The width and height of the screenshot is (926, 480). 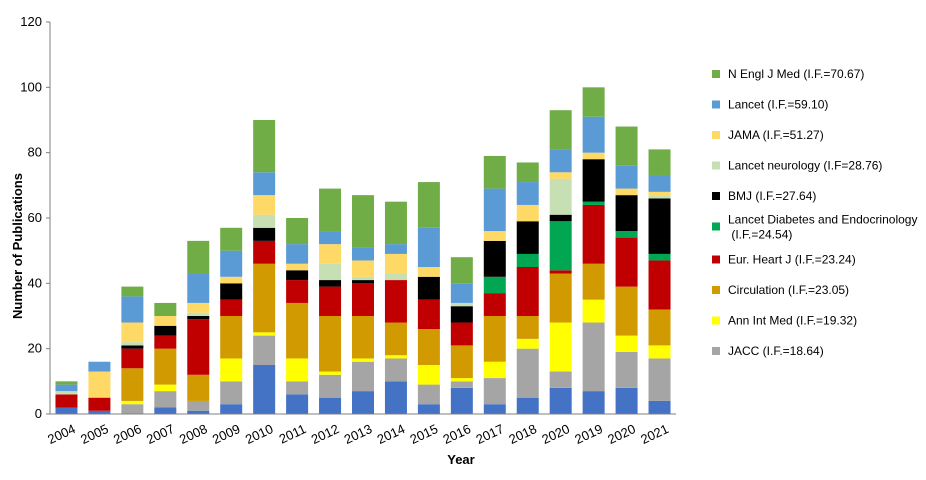 I want to click on legend-label: BMJ (I.F.=27.64), so click(x=772, y=196).